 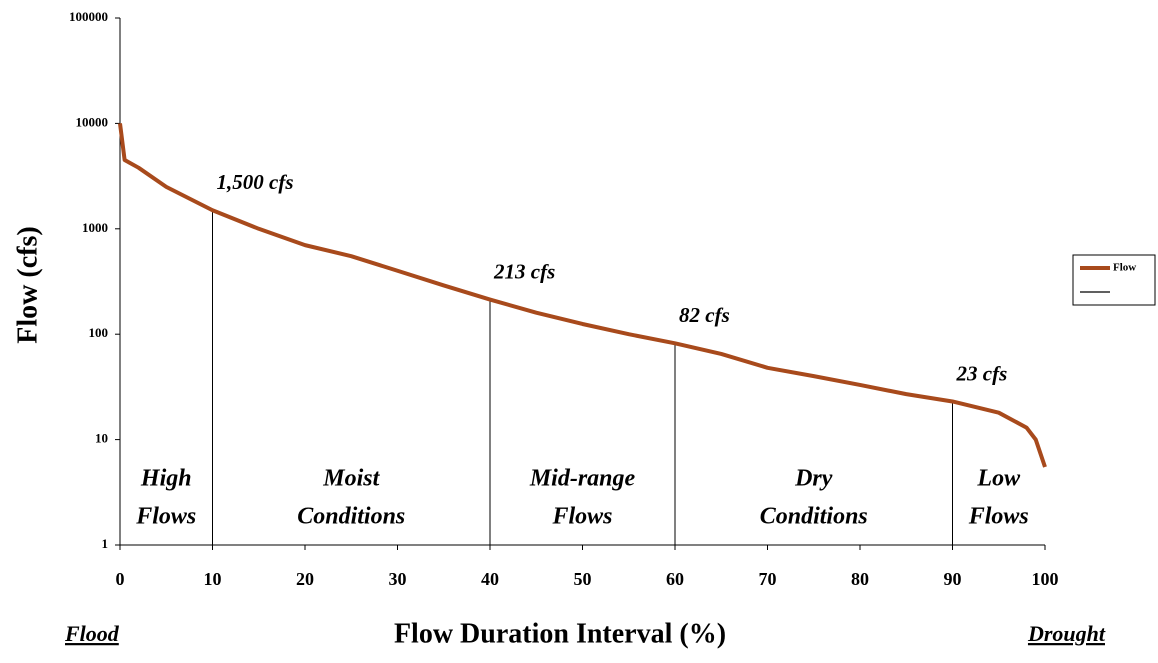 I want to click on x-tick-label: 0, so click(x=120, y=579).